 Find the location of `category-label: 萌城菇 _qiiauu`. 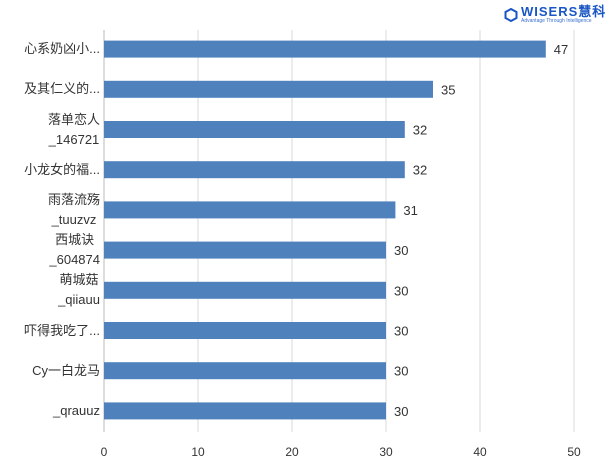

category-label: 萌城菇 _qiiauu is located at coordinates (79, 290).